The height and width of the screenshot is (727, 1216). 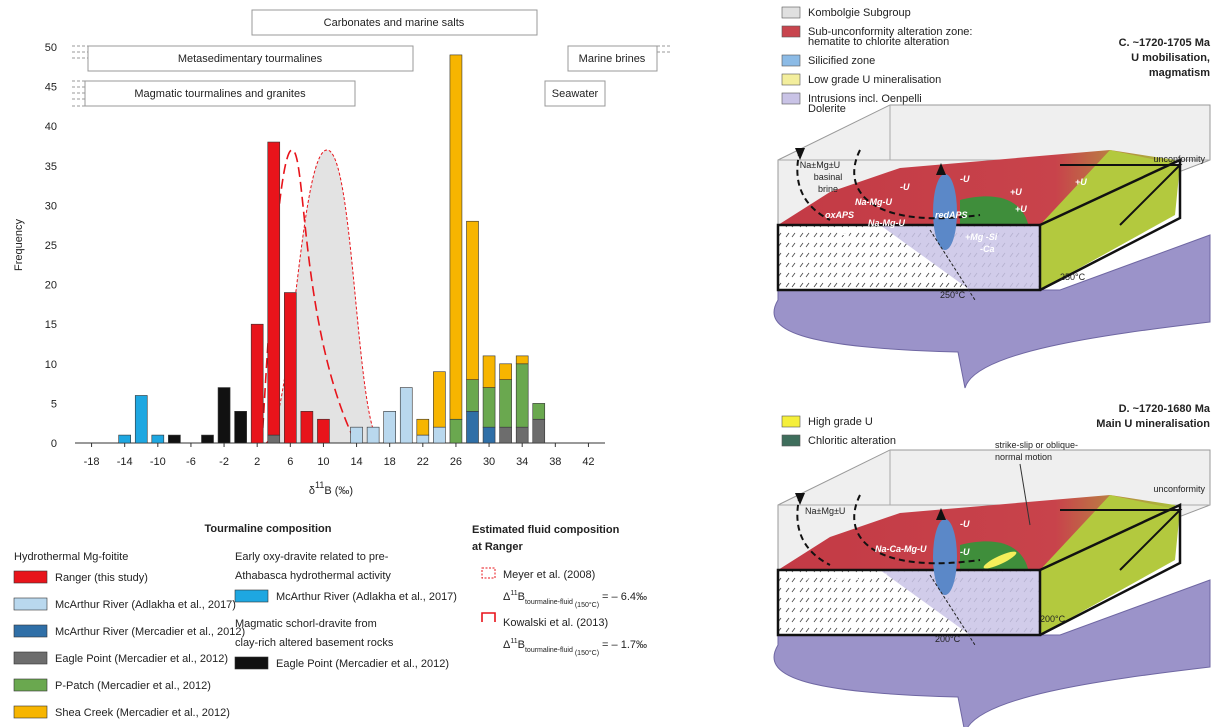 What do you see at coordinates (555, 462) in the screenshot?
I see `x-tick-label: 38` at bounding box center [555, 462].